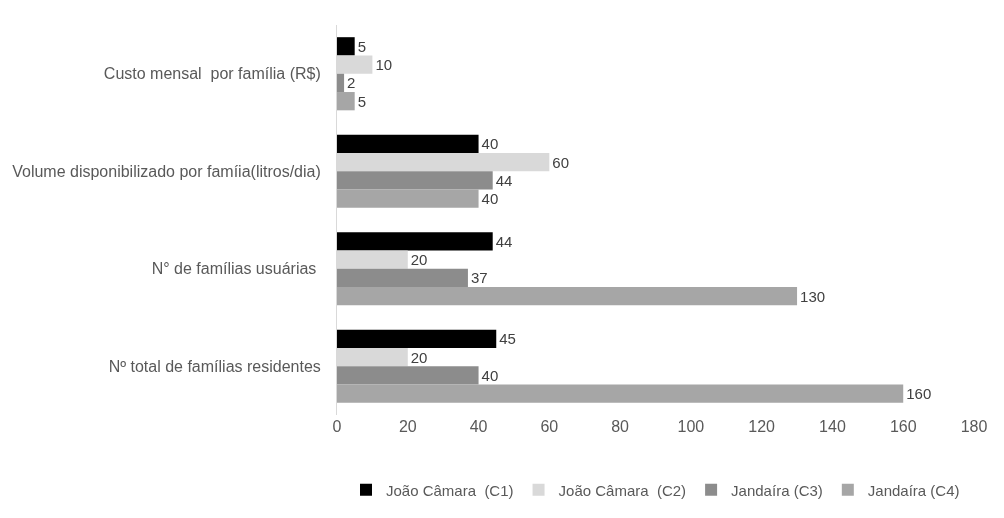 This screenshot has width=1004, height=518. Describe the element at coordinates (691, 426) in the screenshot. I see `x-tick-label: 100` at that location.